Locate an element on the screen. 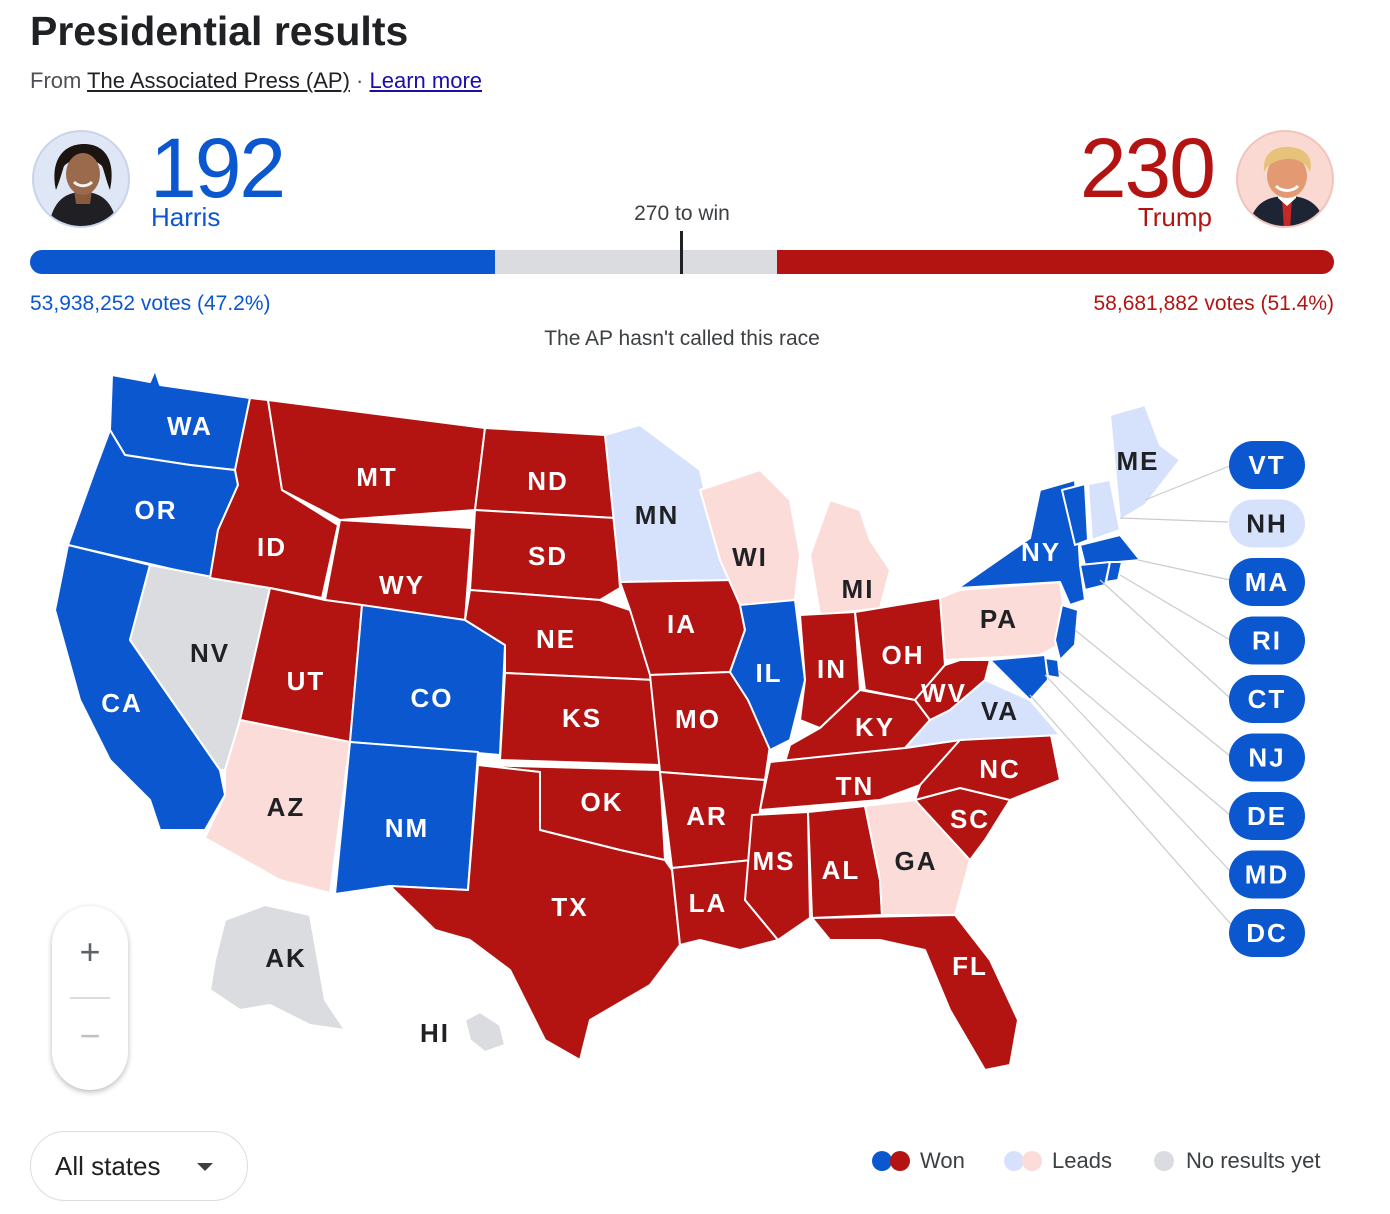  state-chip-ma: MA is located at coordinates (1267, 582).